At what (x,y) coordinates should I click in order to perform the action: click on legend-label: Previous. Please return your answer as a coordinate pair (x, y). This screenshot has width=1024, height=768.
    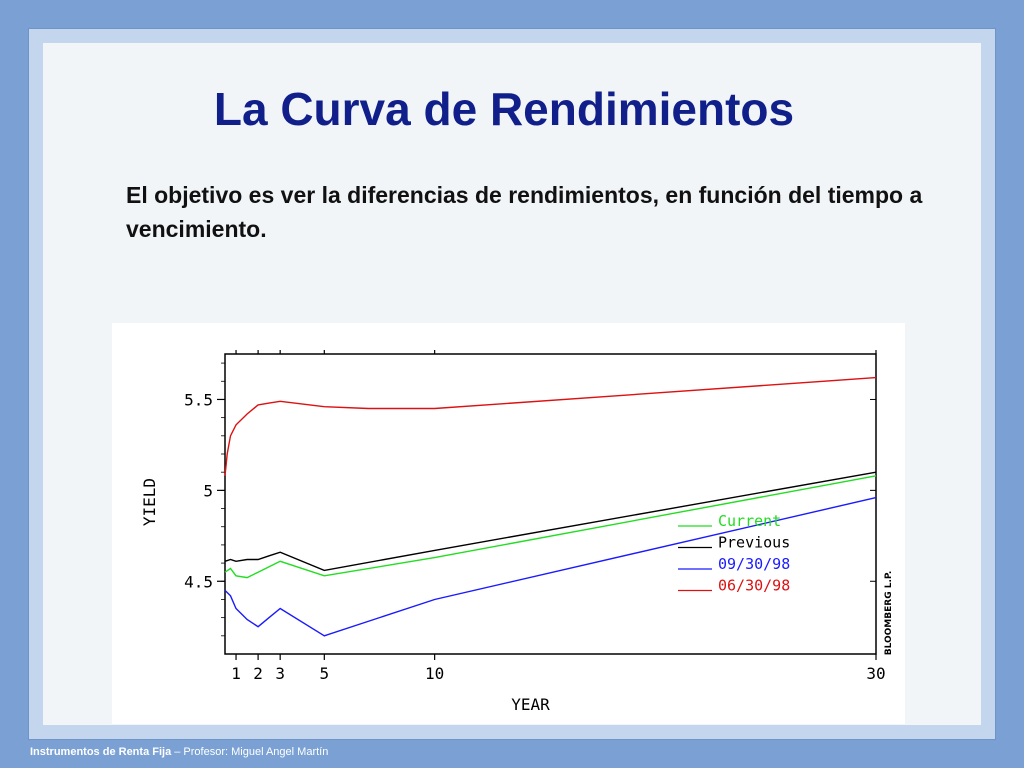
    Looking at the image, I should click on (754, 543).